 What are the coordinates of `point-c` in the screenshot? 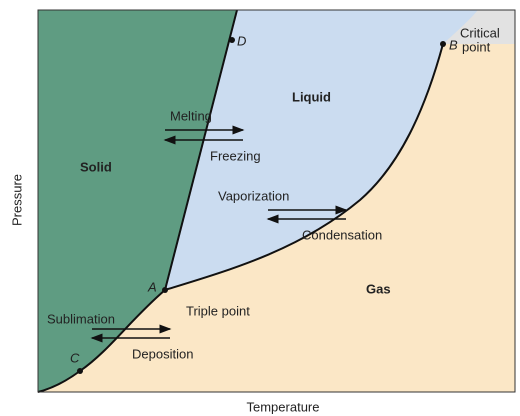 It's located at (80, 371).